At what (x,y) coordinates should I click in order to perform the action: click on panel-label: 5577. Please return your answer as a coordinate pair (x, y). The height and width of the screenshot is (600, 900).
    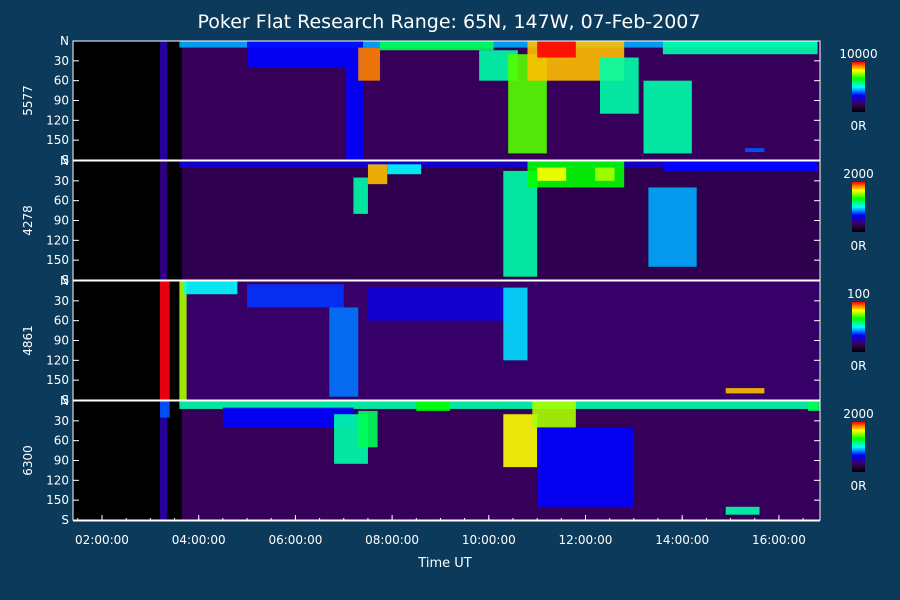
    Looking at the image, I should click on (28, 100).